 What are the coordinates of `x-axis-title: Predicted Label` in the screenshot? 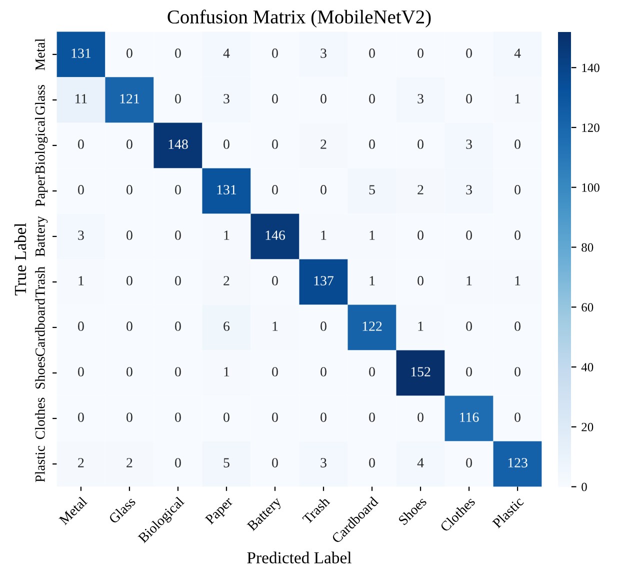 It's located at (299, 558).